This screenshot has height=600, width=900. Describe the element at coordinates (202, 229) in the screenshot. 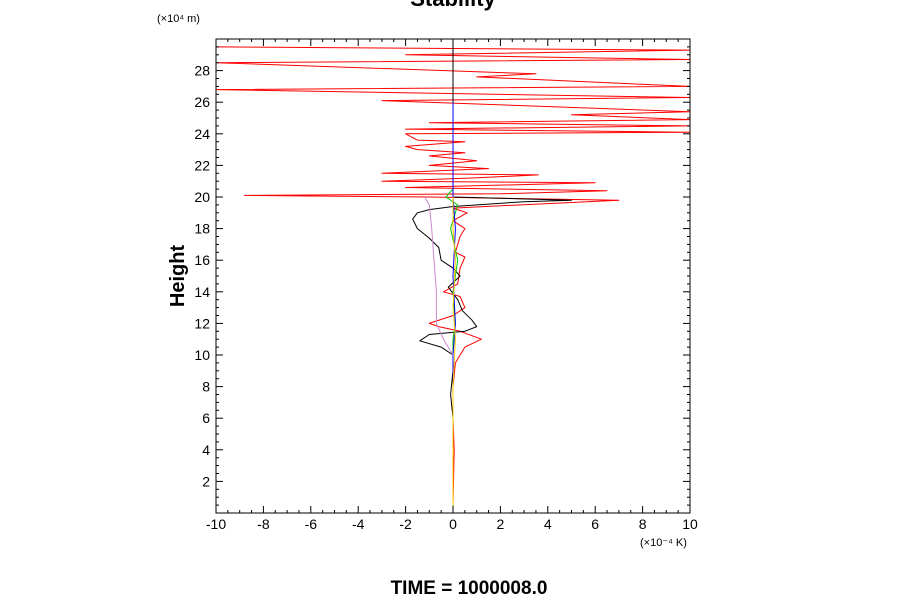

I see `y-tick-label: 18` at that location.